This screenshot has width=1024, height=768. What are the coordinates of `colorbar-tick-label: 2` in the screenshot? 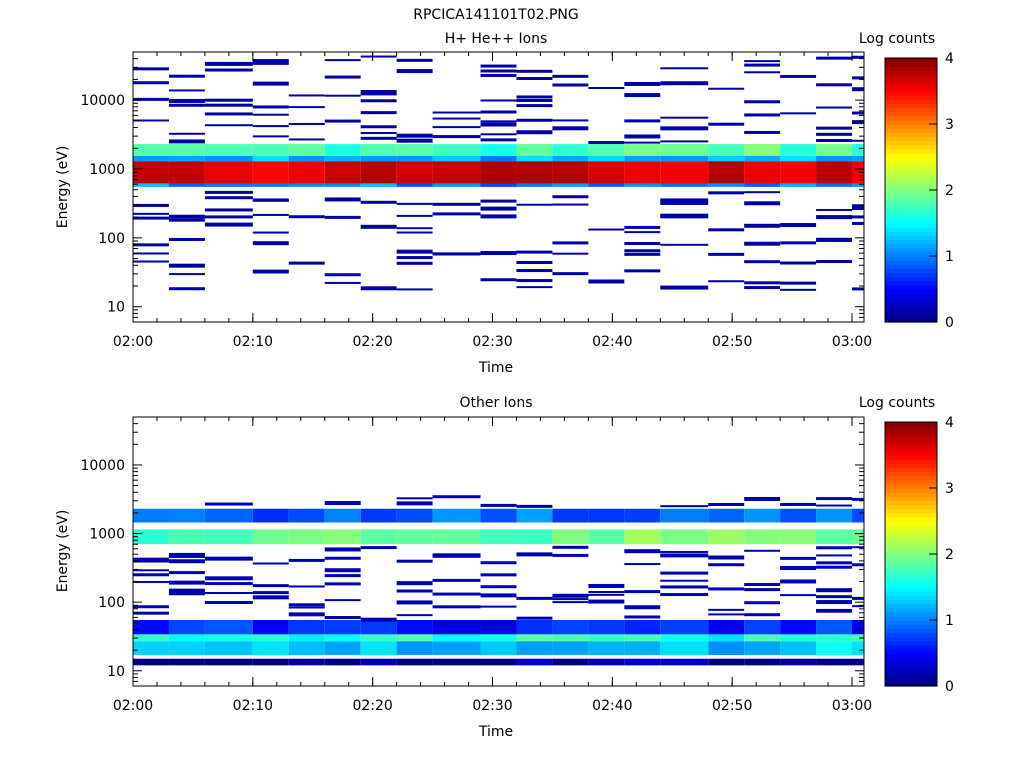 It's located at (949, 191).